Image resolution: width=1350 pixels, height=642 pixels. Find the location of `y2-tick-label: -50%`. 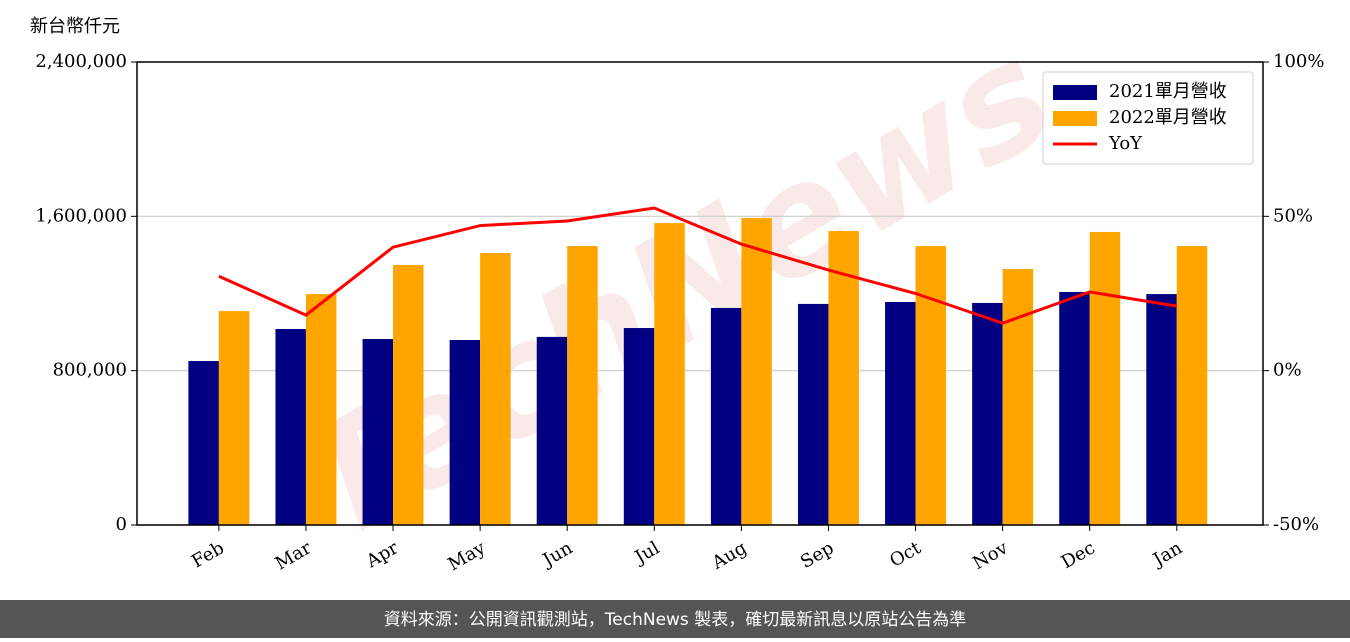

y2-tick-label: -50% is located at coordinates (1296, 524).